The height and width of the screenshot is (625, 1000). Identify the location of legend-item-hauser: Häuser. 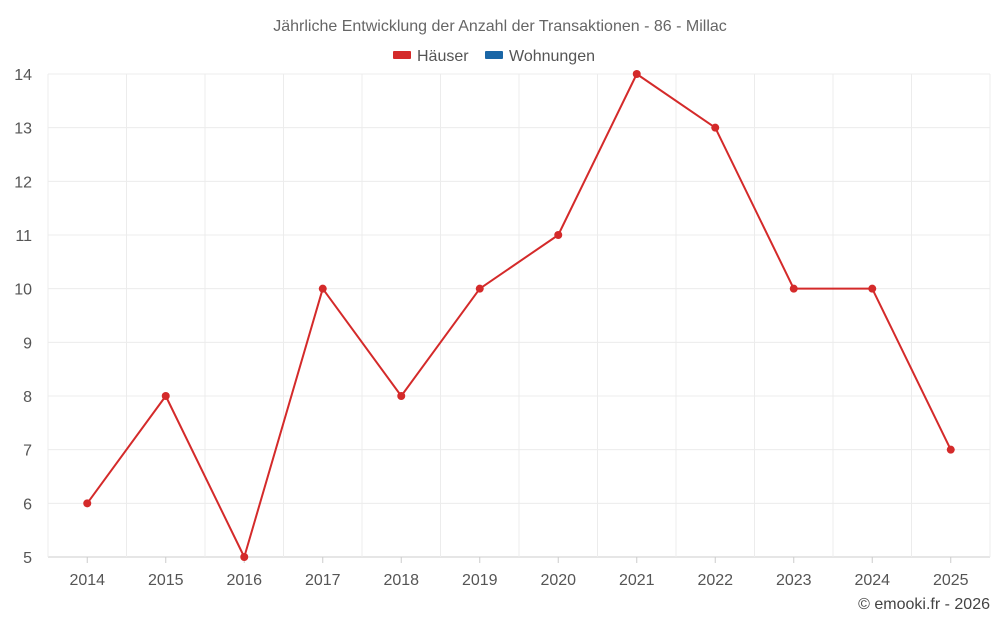
(431, 56).